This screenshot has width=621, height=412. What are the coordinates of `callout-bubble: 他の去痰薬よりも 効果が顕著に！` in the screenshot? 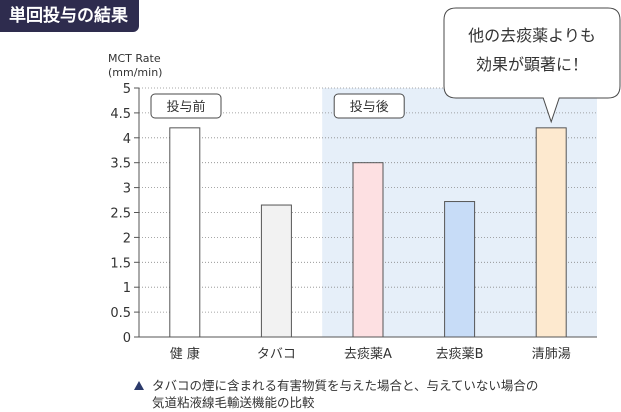 It's located at (532, 65).